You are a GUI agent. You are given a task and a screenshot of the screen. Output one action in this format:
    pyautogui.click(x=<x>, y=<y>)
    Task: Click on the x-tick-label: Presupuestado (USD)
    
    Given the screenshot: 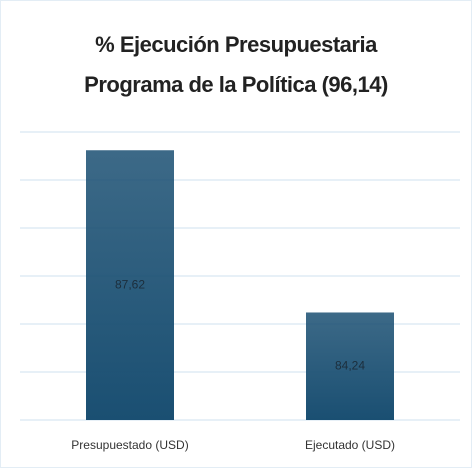 What is the action you would take?
    pyautogui.click(x=129, y=445)
    